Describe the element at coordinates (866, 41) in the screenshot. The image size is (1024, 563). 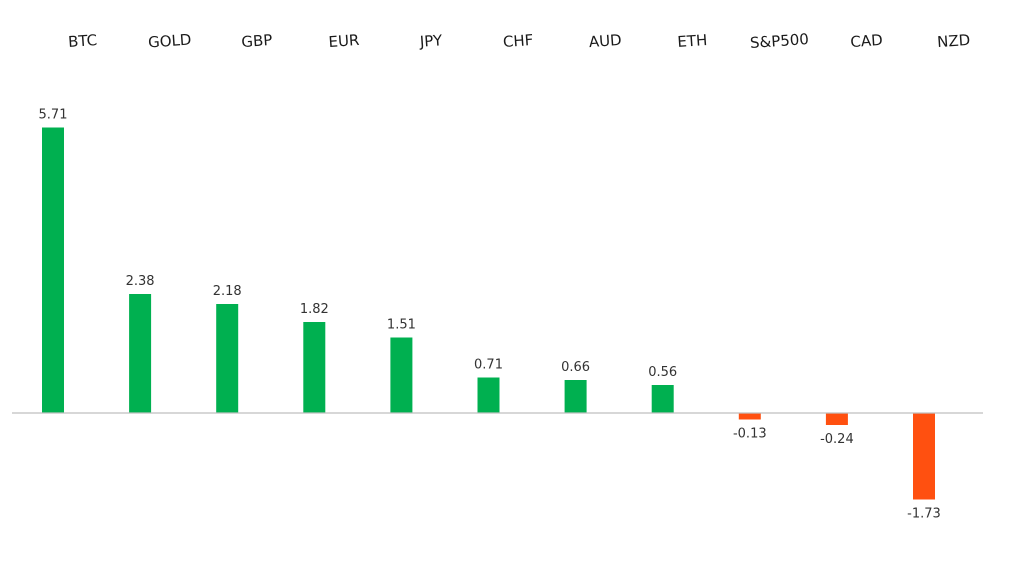
I see `category-label-cad: CAD` at that location.